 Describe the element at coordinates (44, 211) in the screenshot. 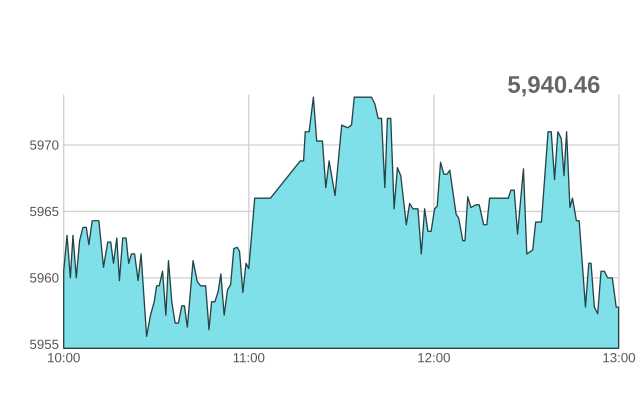

I see `y-tick-label: 5965` at that location.